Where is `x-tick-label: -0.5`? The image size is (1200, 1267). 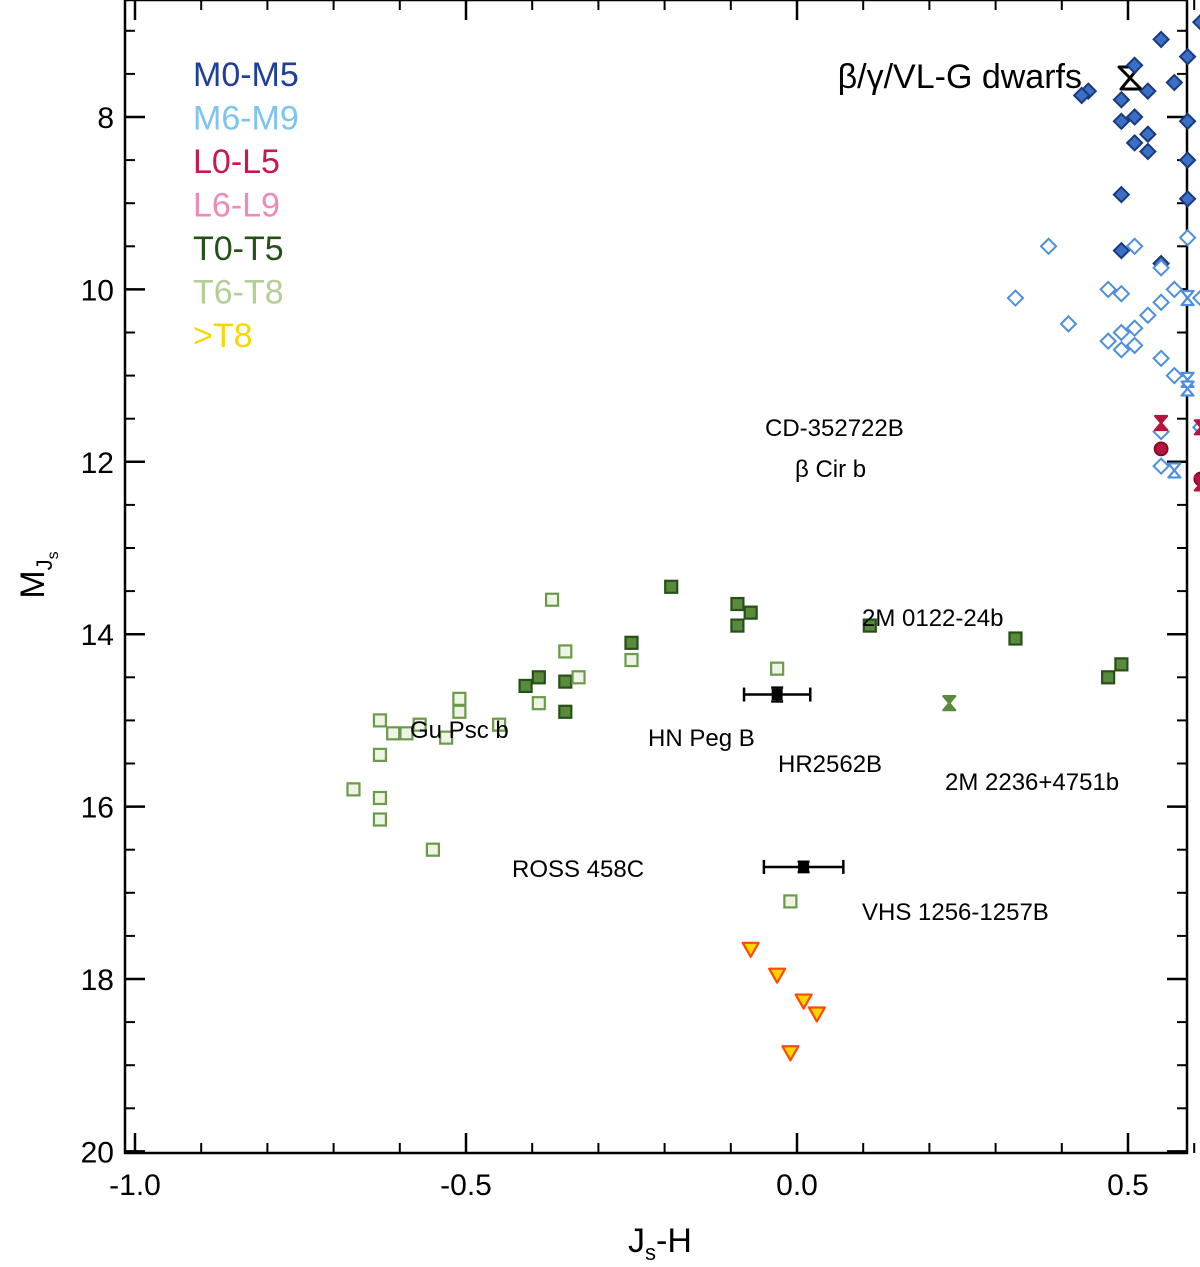
x-tick-label: -0.5 is located at coordinates (466, 1185).